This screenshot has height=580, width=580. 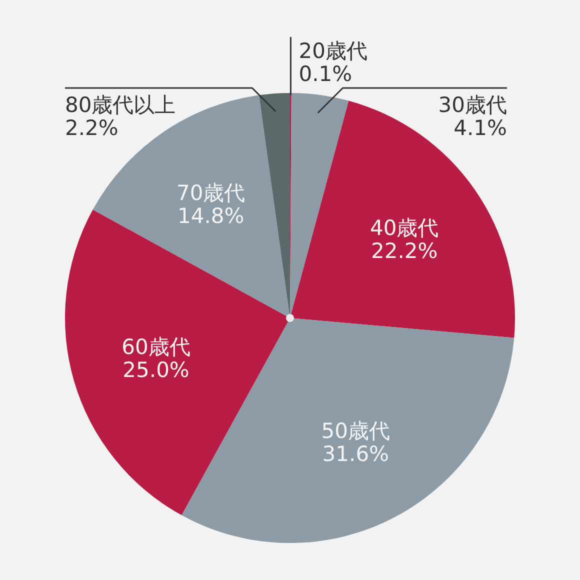 What do you see at coordinates (91, 128) in the screenshot?
I see `data-label: 2.2%` at bounding box center [91, 128].